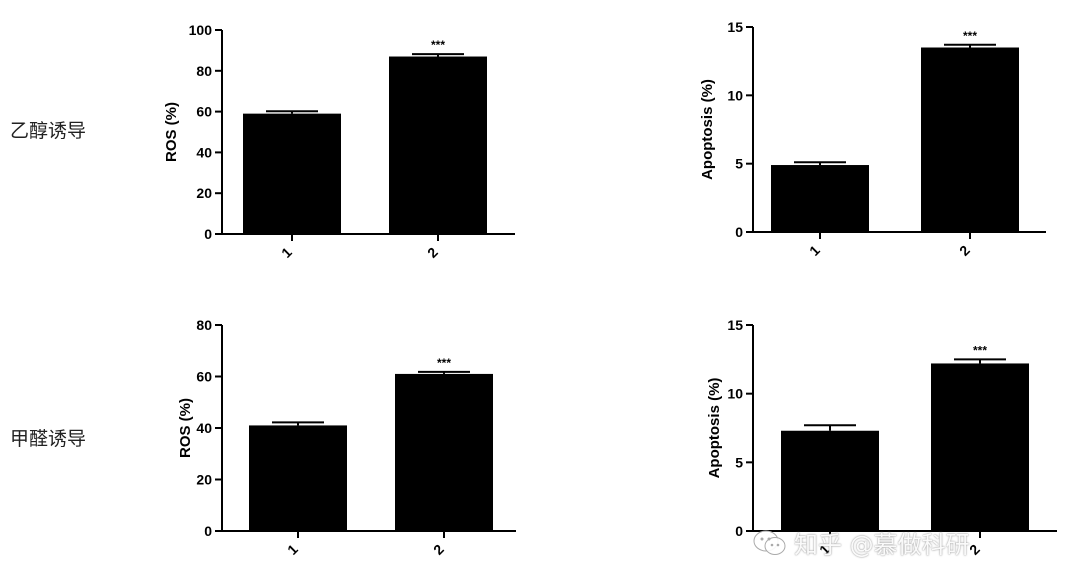 The image size is (1080, 587). Describe the element at coordinates (872, 139) in the screenshot. I see `chart-2: 0 5 10 15 Apoptosis (%) 1 *** 2` at that location.